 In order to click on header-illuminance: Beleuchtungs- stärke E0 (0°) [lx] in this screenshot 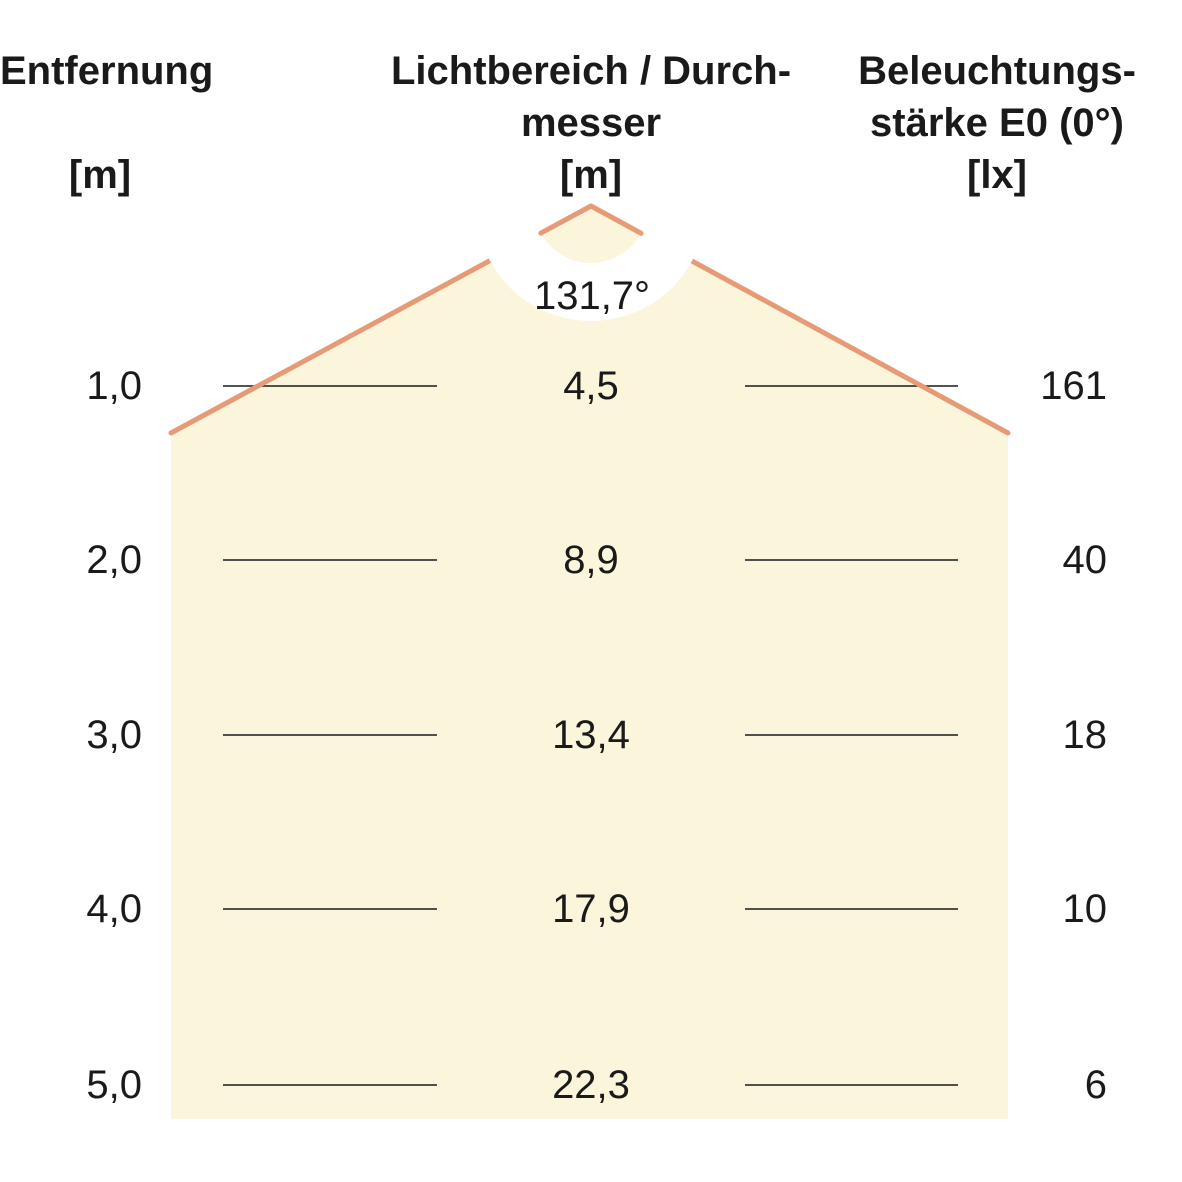, I will do `click(997, 123)`.